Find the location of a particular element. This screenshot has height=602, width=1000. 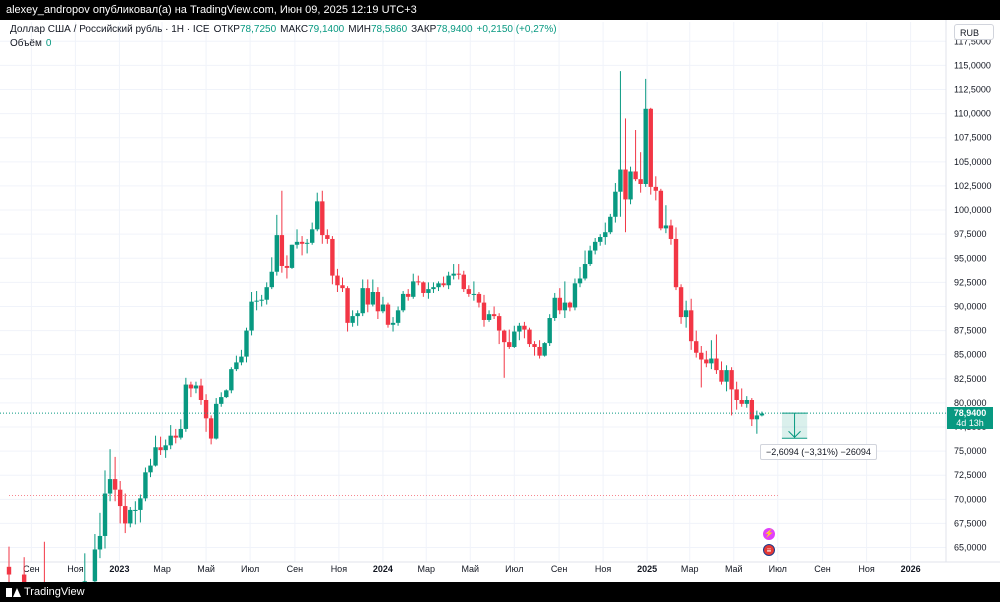

x-tick-label: 2023 is located at coordinates (119, 569).